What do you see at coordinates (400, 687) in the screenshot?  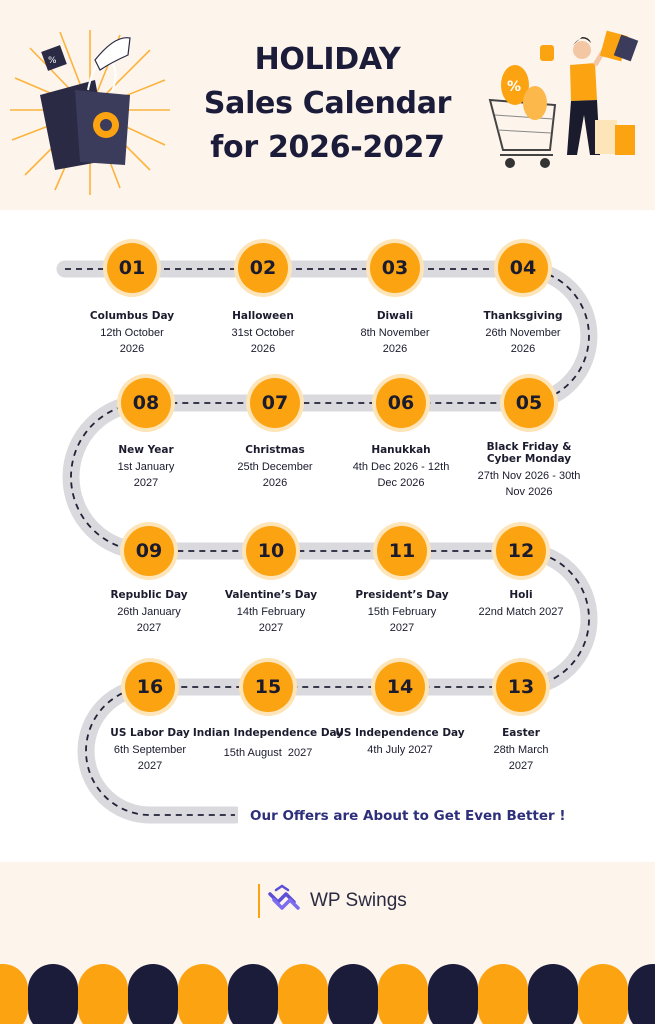 I see `milestone-number: 14` at bounding box center [400, 687].